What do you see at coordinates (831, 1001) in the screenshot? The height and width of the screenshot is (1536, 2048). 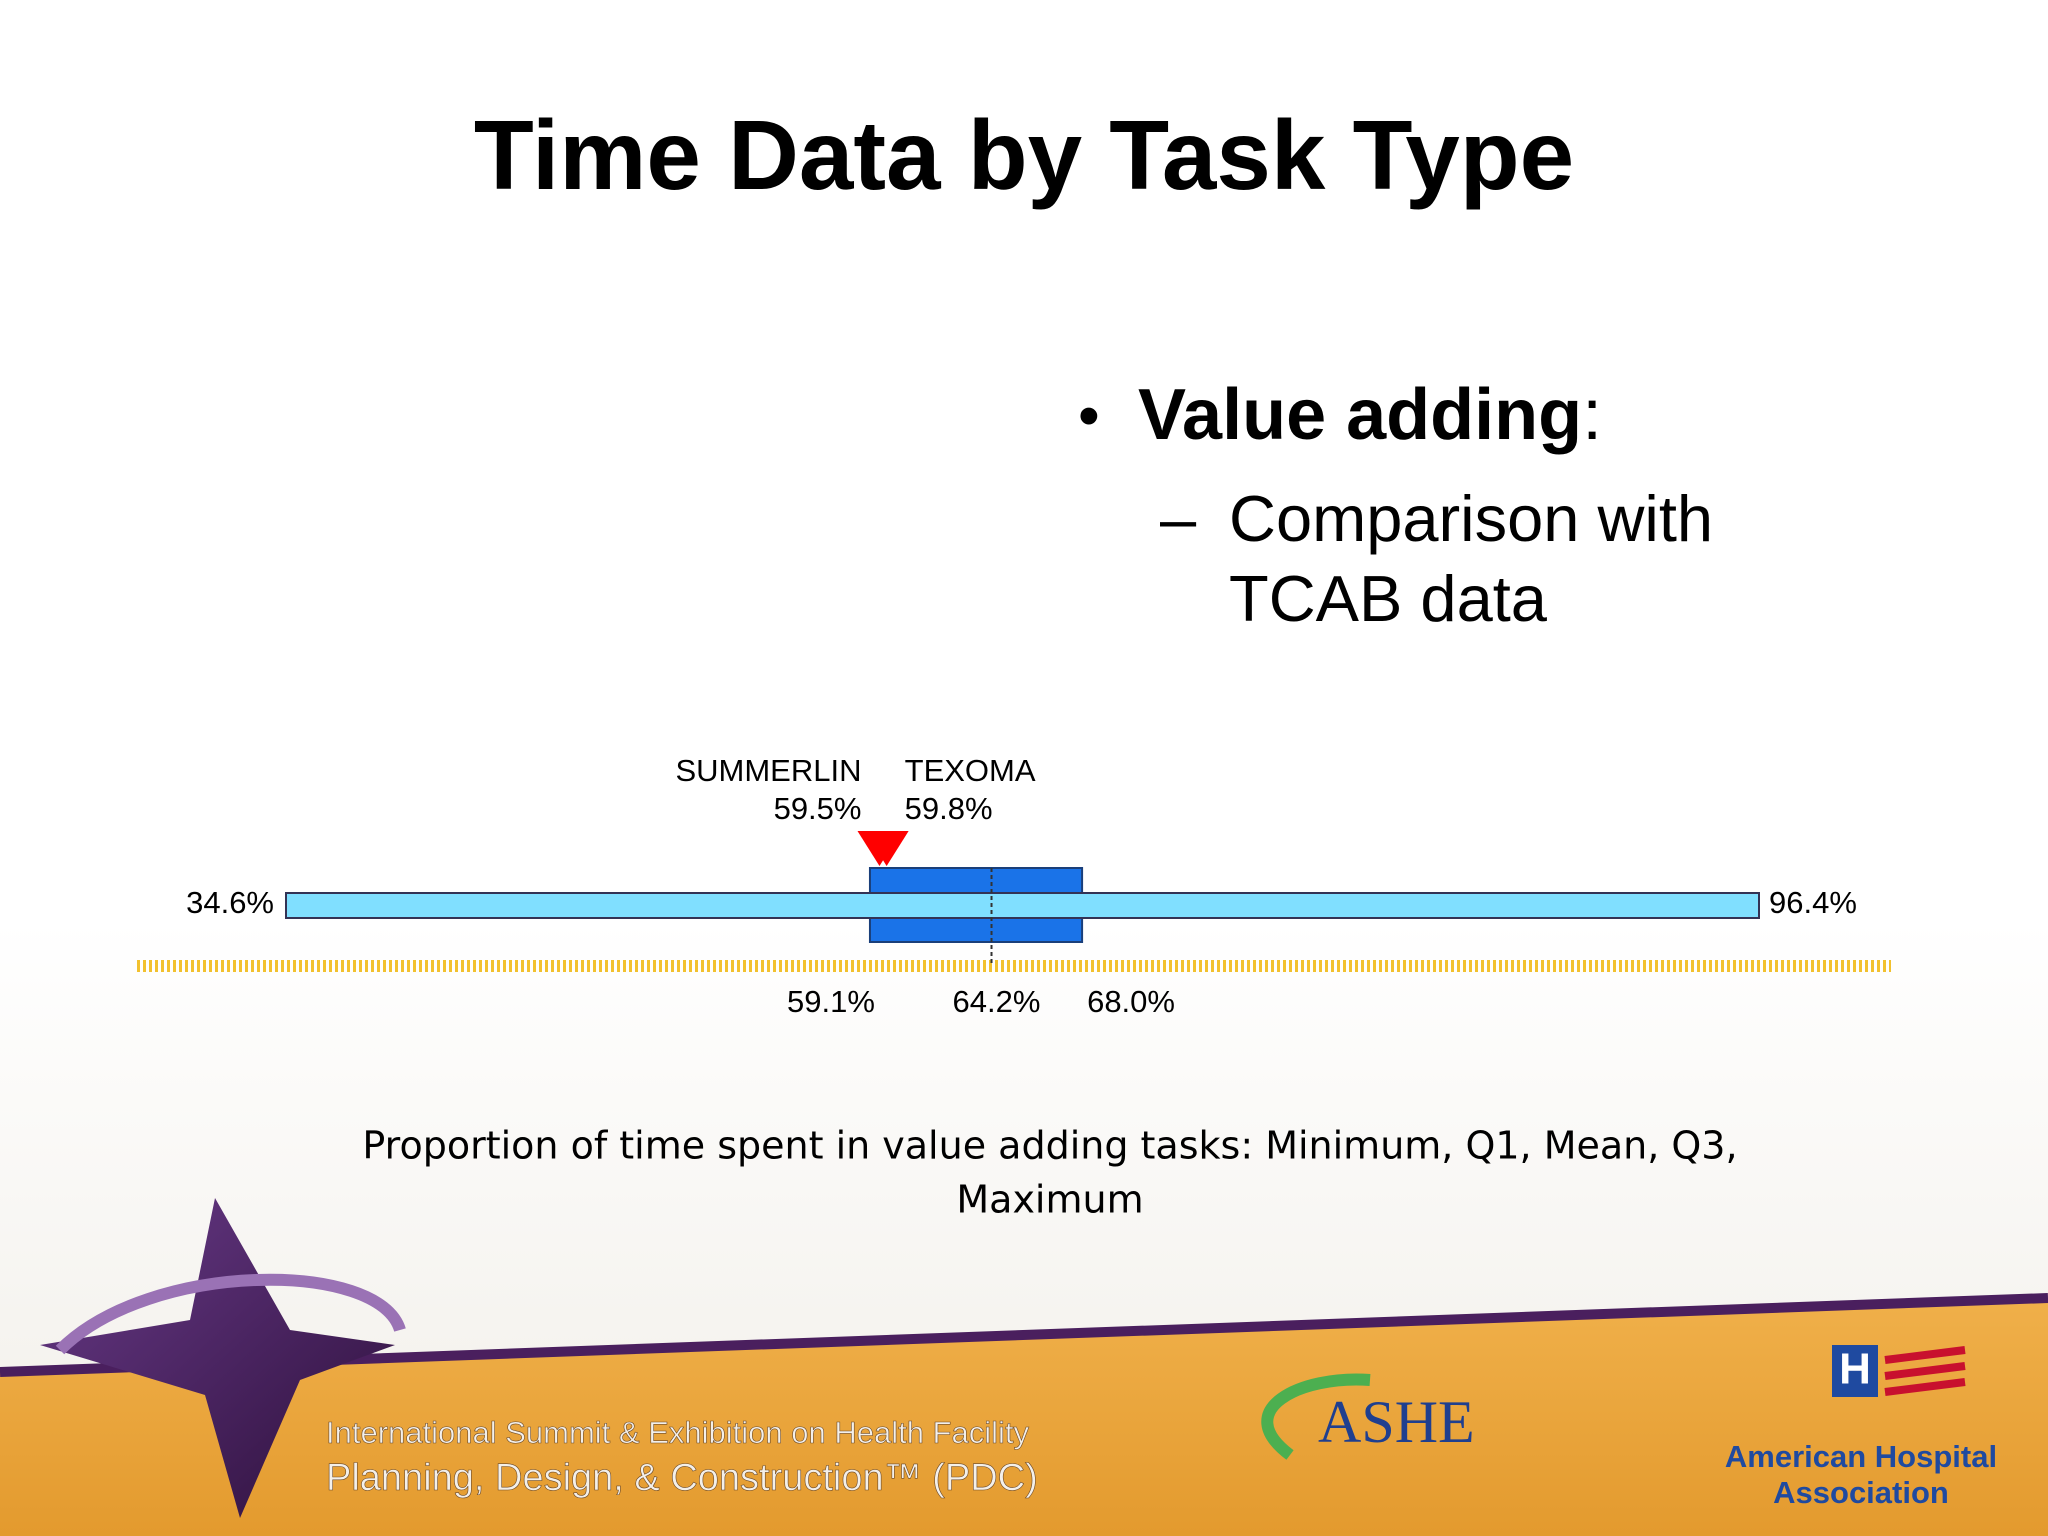 I see `q1-label: 59.1%` at bounding box center [831, 1001].